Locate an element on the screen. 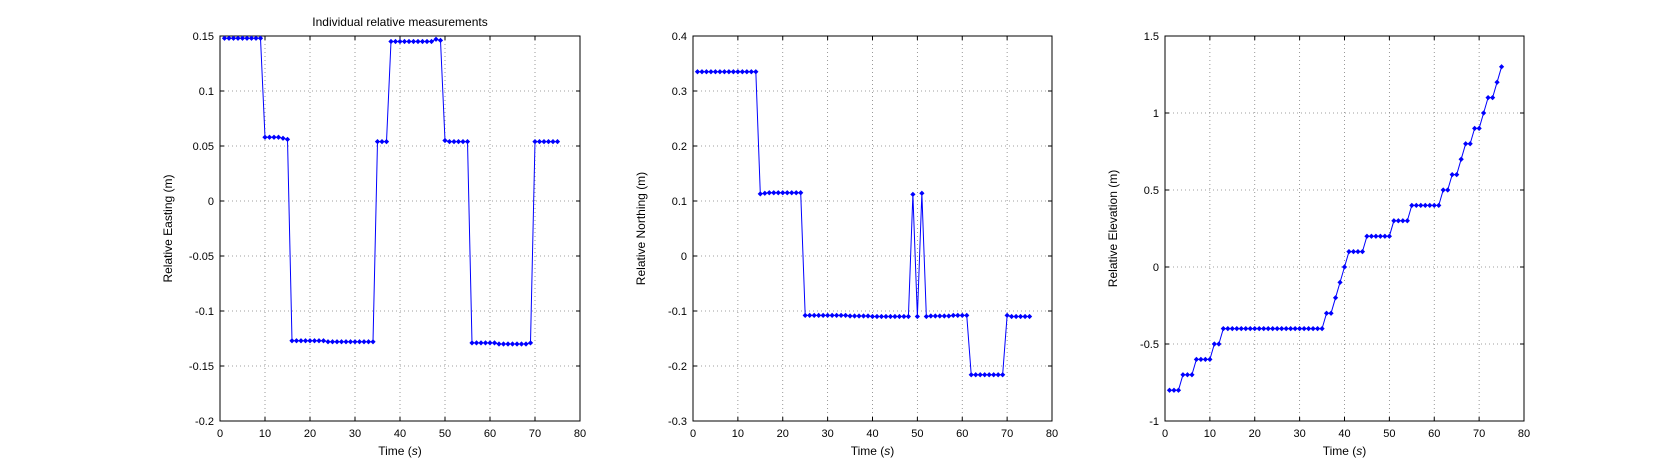 This screenshot has height=470, width=1680. y-tick-label: -0.05 is located at coordinates (201, 257).